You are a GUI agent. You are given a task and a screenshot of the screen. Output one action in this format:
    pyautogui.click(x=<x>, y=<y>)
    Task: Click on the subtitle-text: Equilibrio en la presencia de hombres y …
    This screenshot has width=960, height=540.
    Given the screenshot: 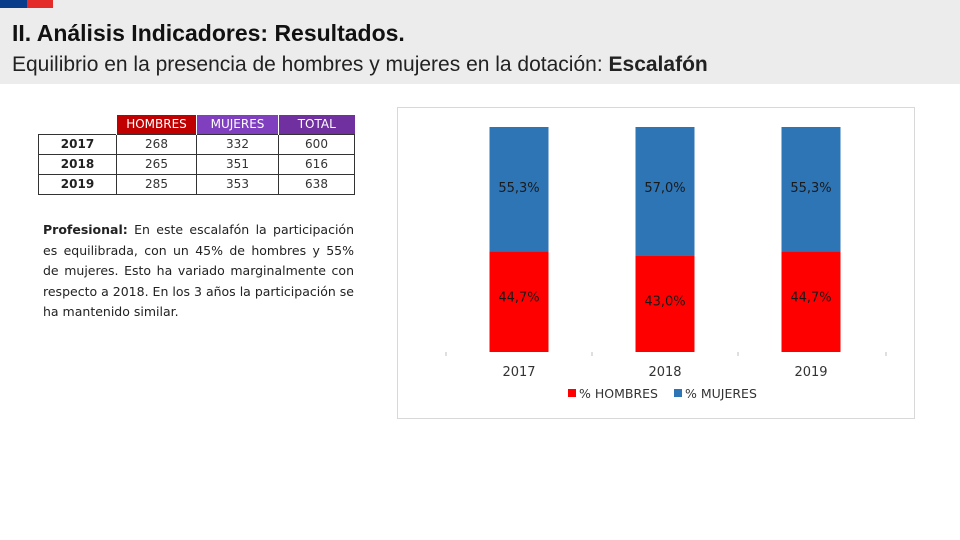 What is the action you would take?
    pyautogui.click(x=310, y=64)
    